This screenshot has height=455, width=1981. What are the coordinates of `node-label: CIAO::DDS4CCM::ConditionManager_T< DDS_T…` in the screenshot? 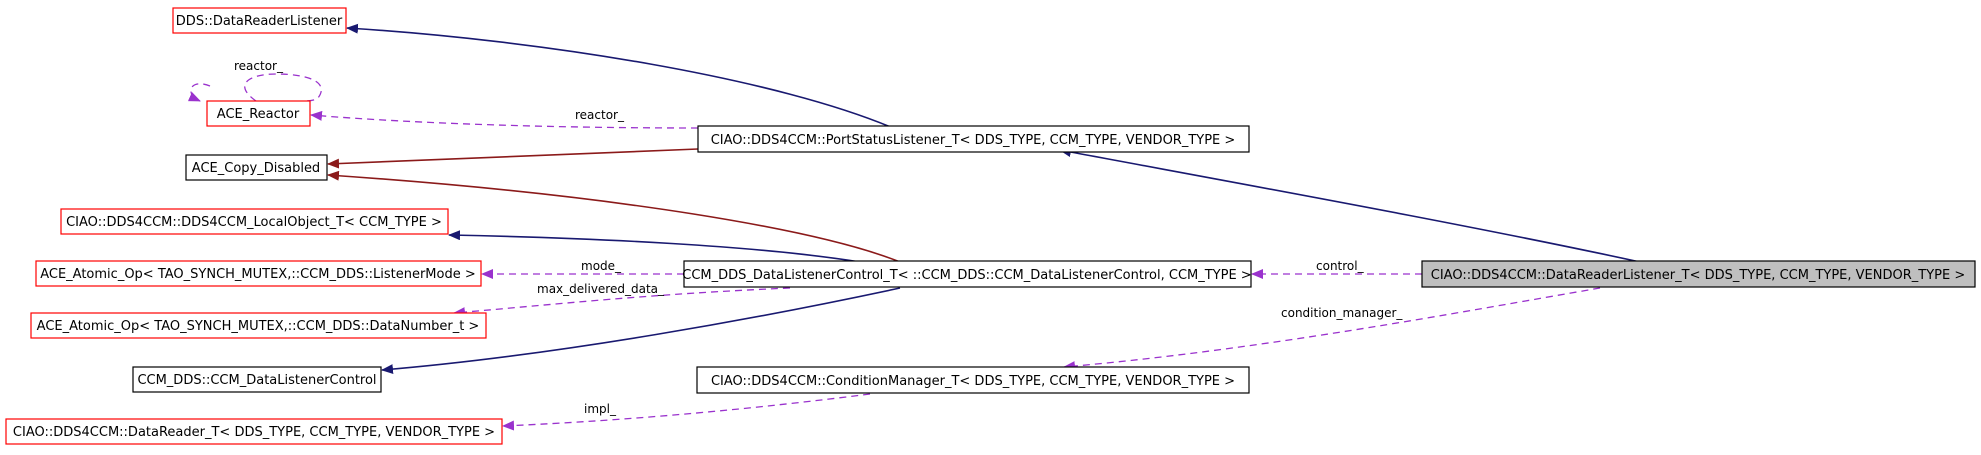 It's located at (973, 381).